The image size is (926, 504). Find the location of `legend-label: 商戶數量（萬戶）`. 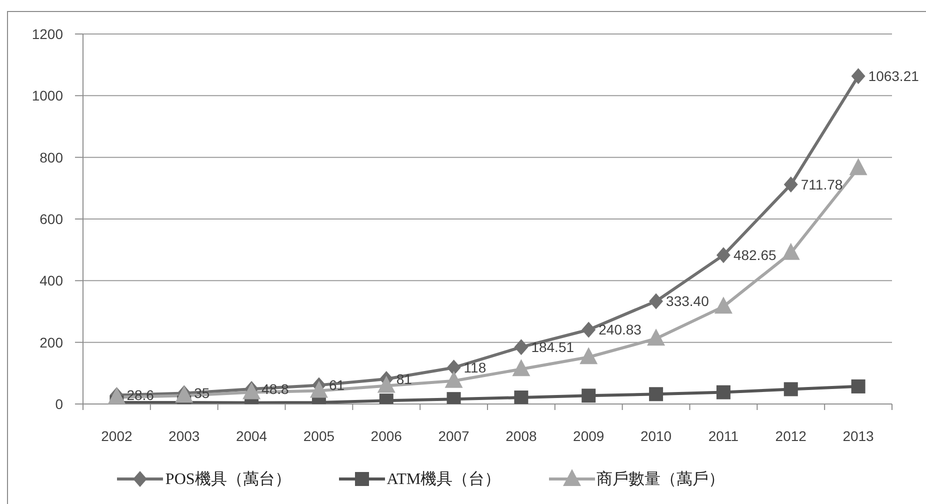

legend-label: 商戶數量（萬戶） is located at coordinates (660, 480).